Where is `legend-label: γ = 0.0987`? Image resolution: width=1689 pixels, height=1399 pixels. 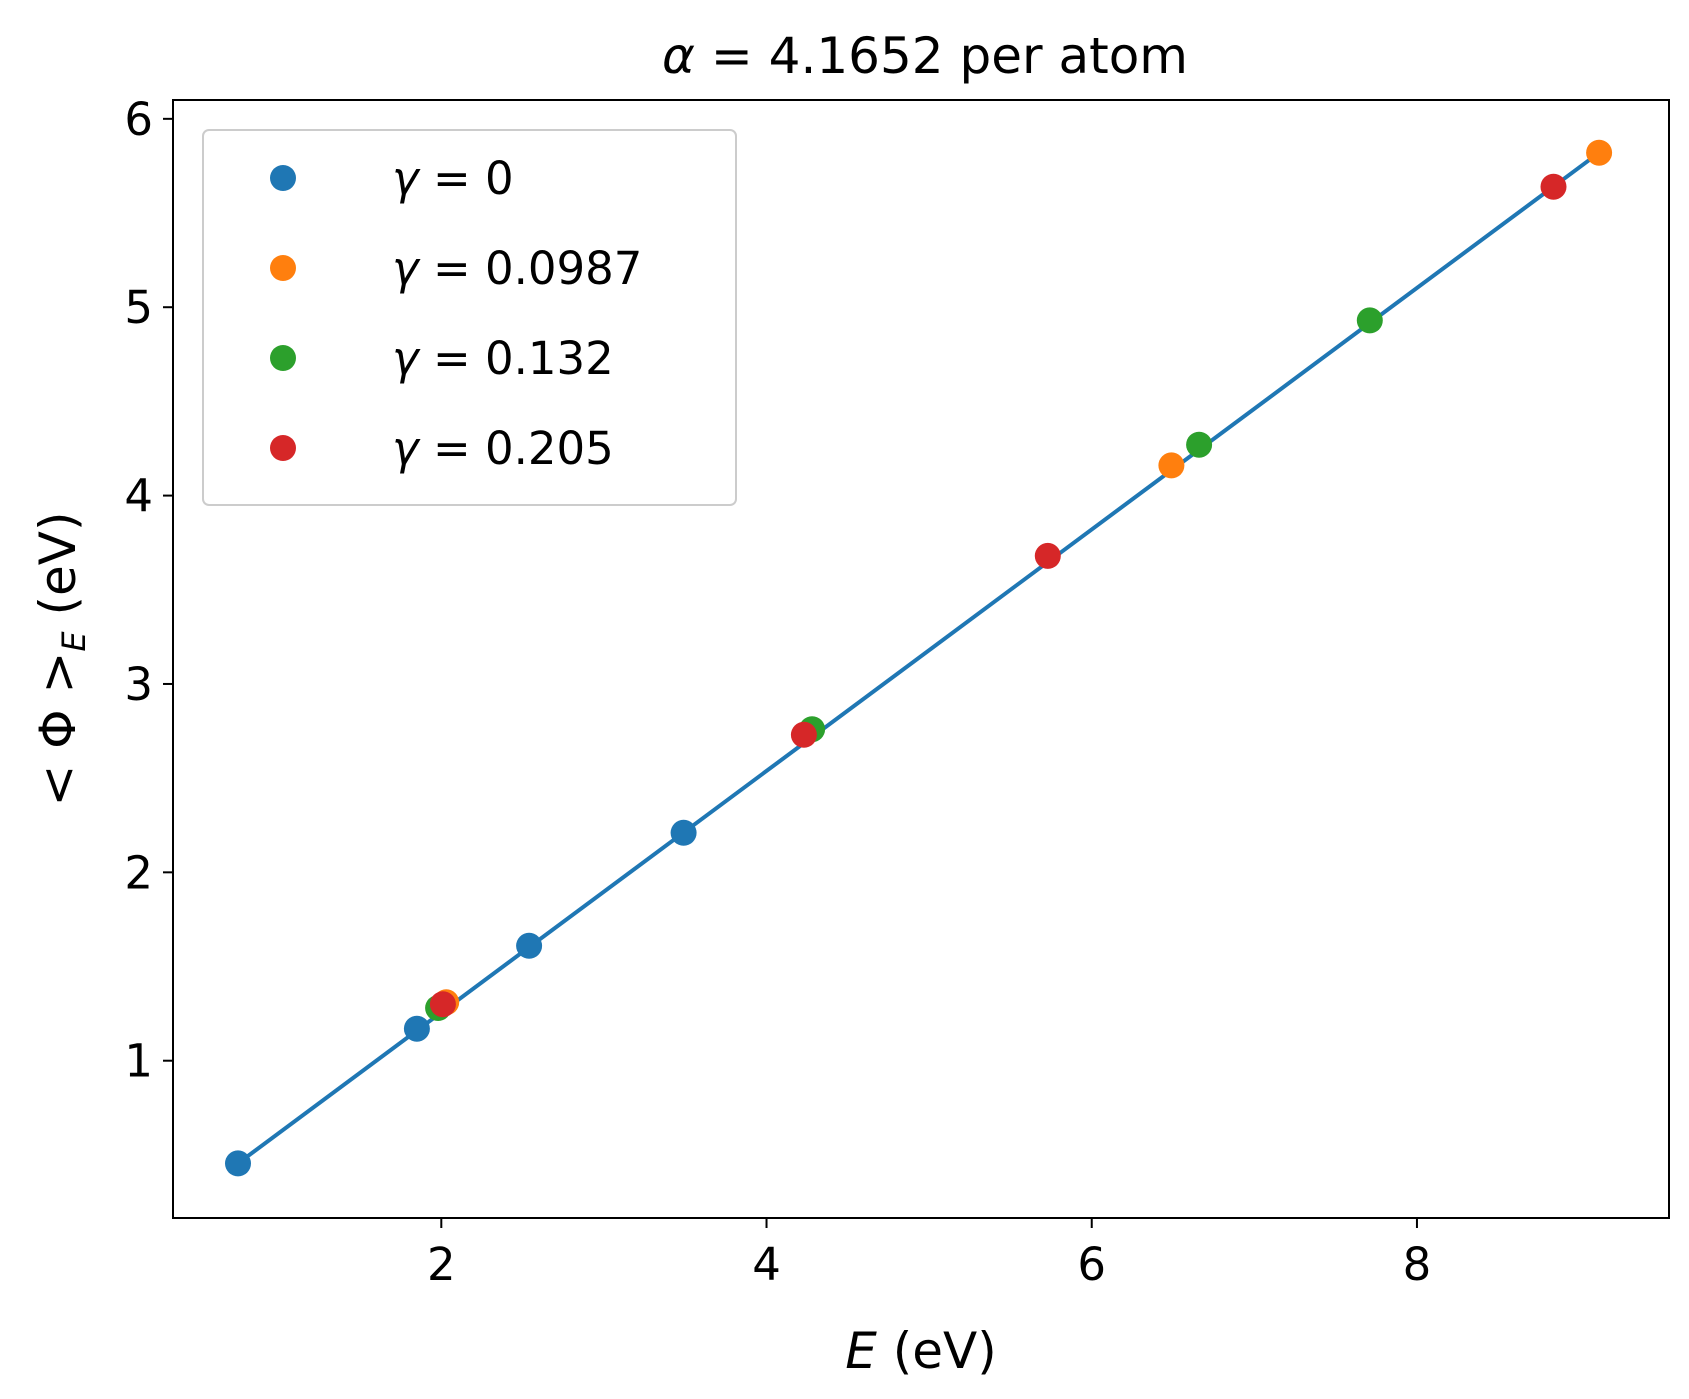
legend-label: γ = 0.0987 is located at coordinates (517, 268).